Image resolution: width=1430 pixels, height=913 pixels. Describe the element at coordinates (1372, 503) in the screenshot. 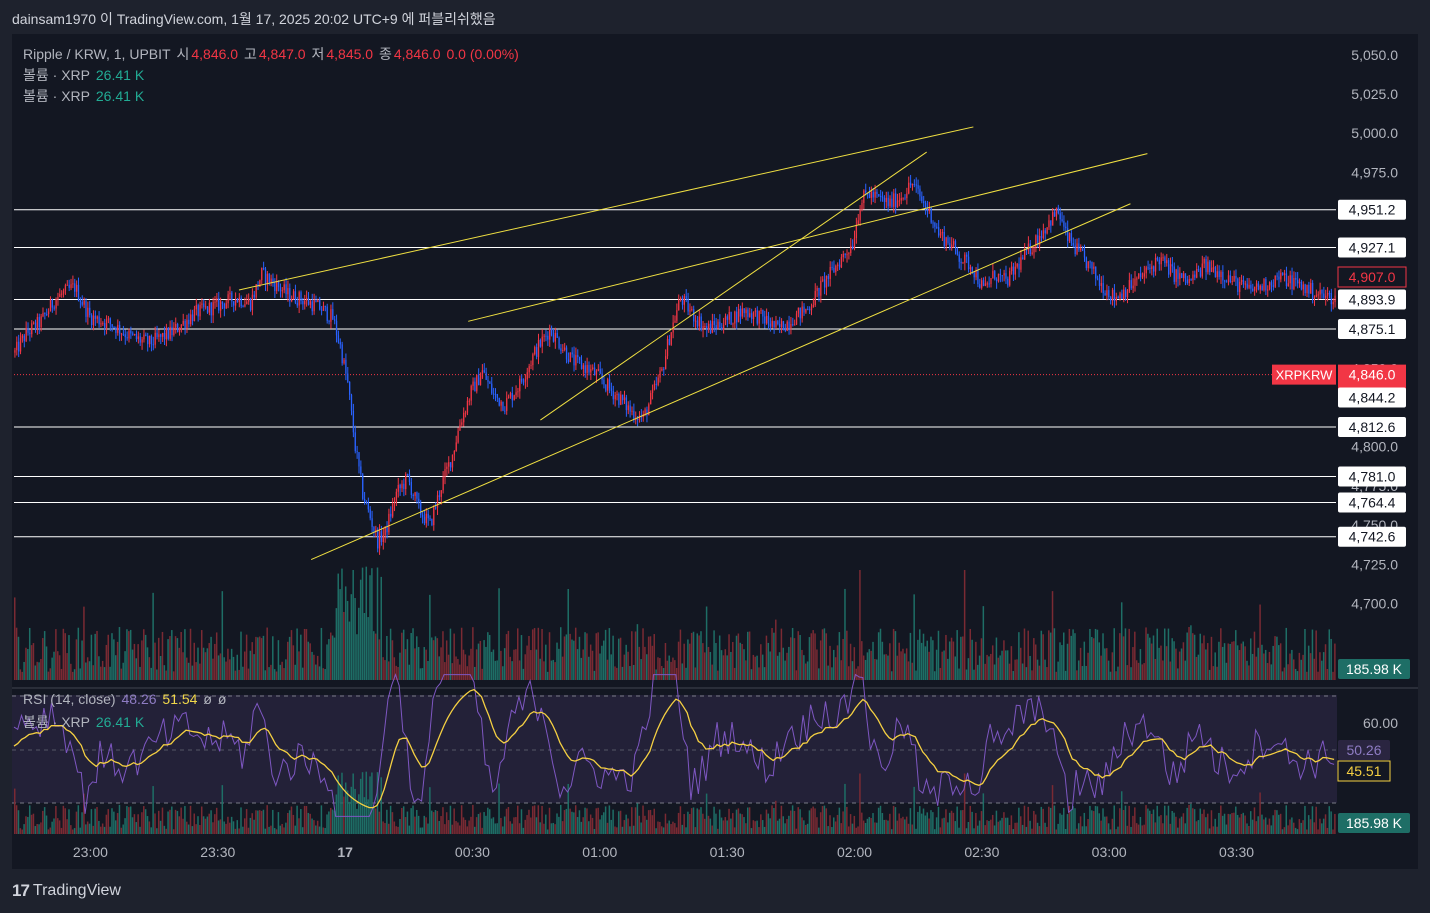

I see `level-tag: 4,764.4` at that location.